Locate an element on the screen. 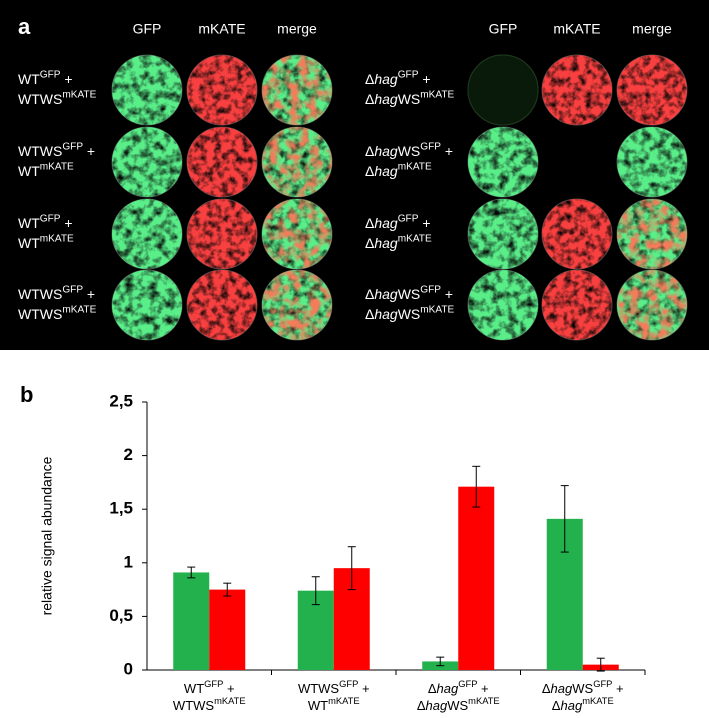 The image size is (709, 718). panel-label: b is located at coordinates (26, 394).